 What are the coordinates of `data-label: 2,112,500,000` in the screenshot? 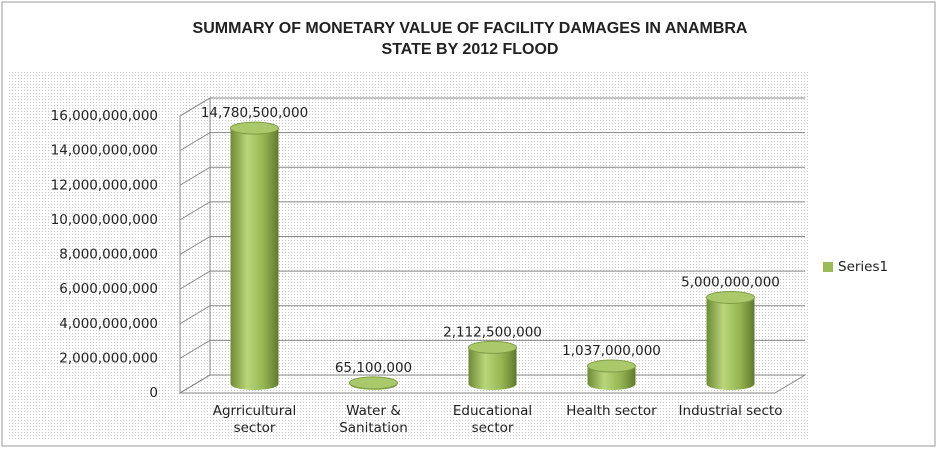 It's located at (492, 332).